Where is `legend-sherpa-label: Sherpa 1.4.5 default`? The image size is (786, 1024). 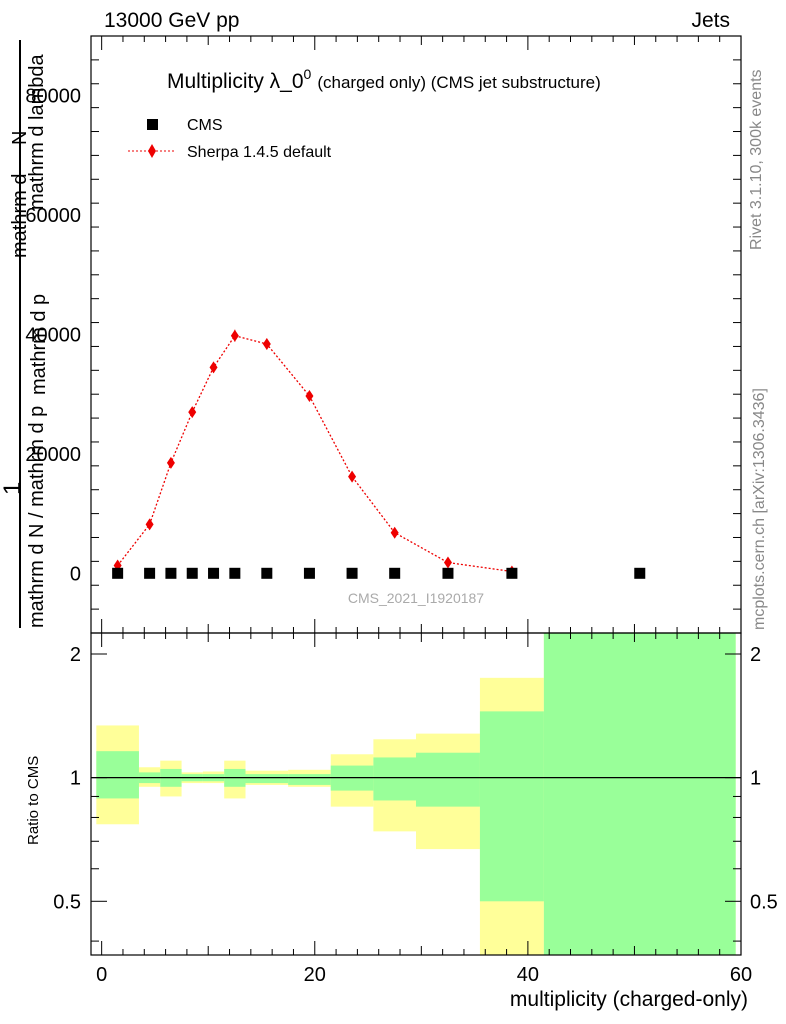
legend-sherpa-label: Sherpa 1.4.5 default is located at coordinates (259, 152).